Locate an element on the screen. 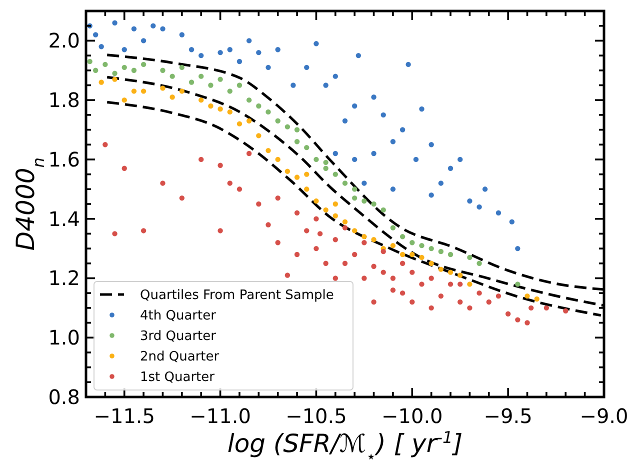 Image resolution: width=642 pixels, height=460 pixels. legend-label: 3rd Quarter is located at coordinates (178, 336).